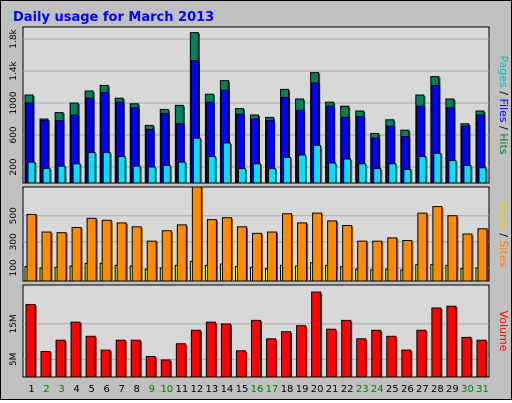 The image size is (512, 403). What do you see at coordinates (166, 389) in the screenshot?
I see `day-label: 10` at bounding box center [166, 389].